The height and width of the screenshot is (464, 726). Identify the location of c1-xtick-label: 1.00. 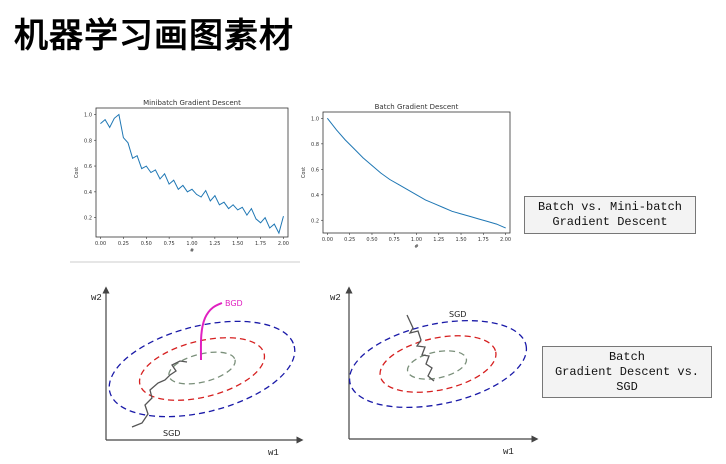
(191, 244).